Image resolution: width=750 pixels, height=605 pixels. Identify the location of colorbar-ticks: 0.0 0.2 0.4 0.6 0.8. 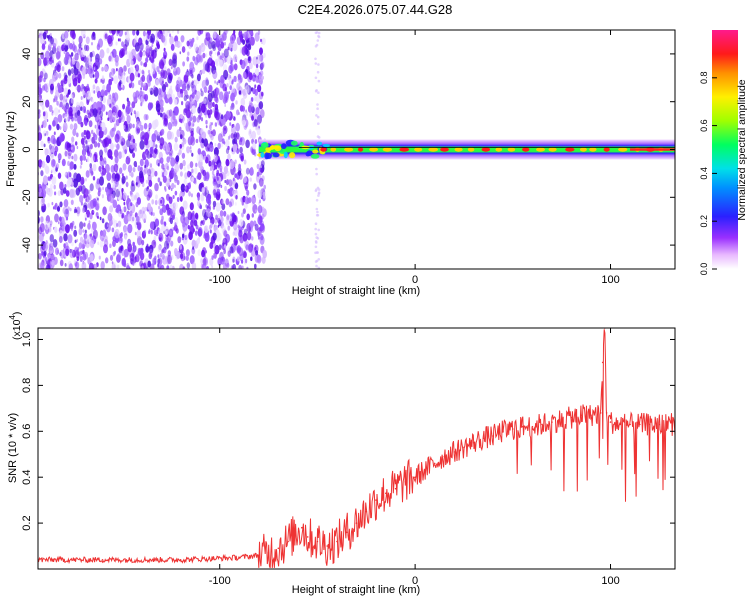
(708, 173).